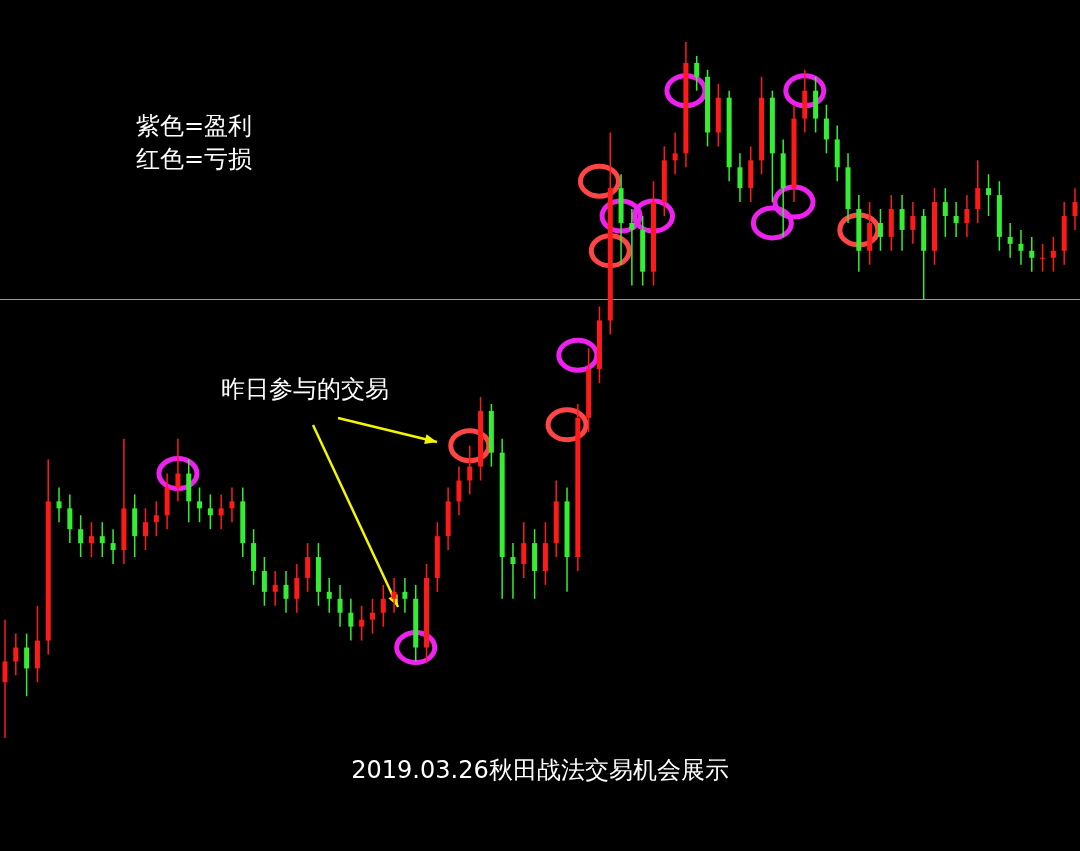  What do you see at coordinates (305, 389) in the screenshot?
I see `annotation: 昨日参与的交易` at bounding box center [305, 389].